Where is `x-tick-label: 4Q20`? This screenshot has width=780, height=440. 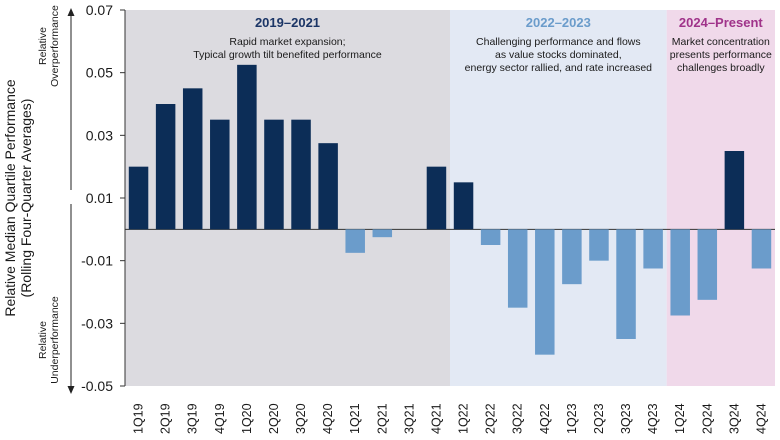
x-tick-label: 4Q20 is located at coordinates (328, 418).